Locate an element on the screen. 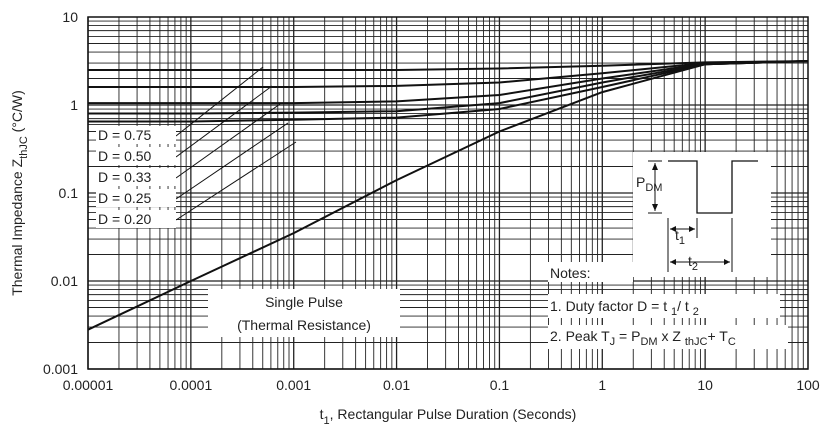 This screenshot has width=823, height=430. duty-labels: D = 0.75 D = 0.50 D = 0.33 D = 0.25 D = 0.20 is located at coordinates (136, 177).